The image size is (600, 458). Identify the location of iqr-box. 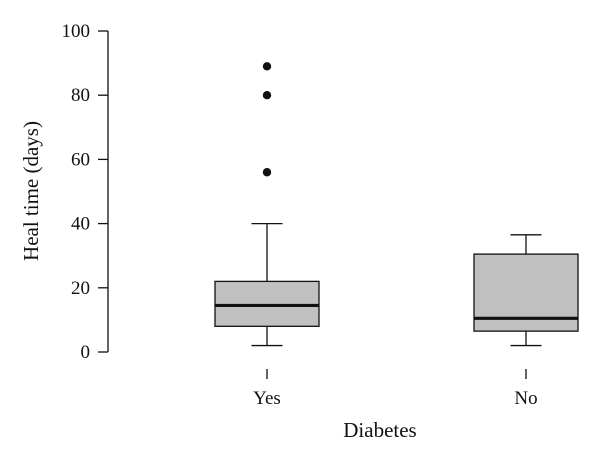
(267, 303).